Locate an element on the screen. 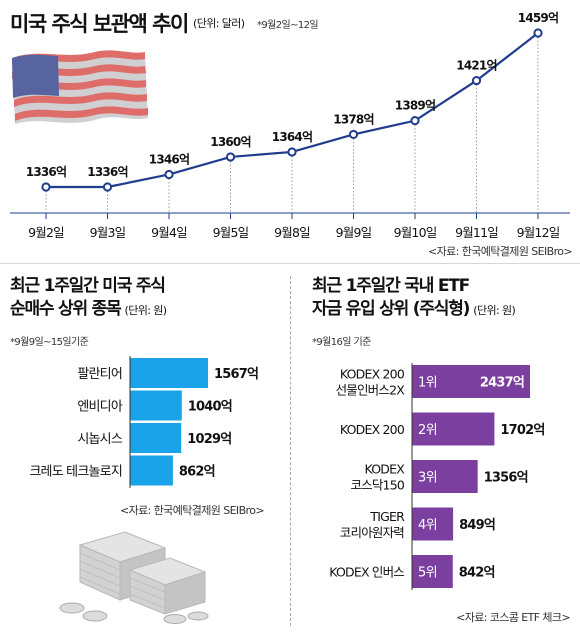  right-chart-source: <자료: 코스콤 ETF 체크> is located at coordinates (513, 617).